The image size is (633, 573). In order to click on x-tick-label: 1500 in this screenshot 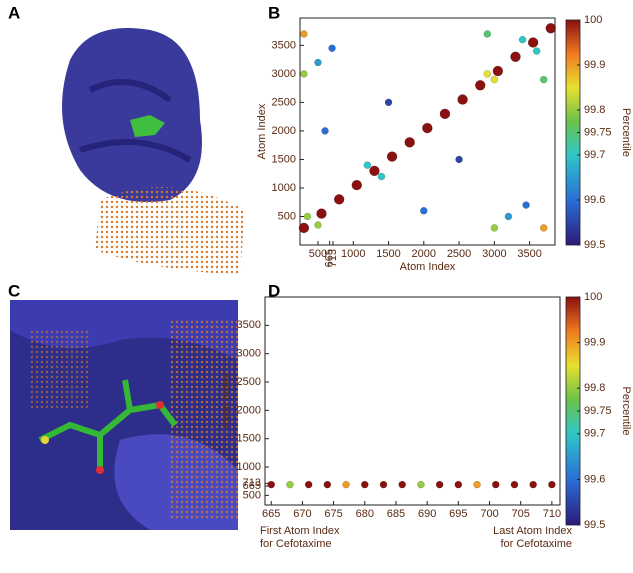, I will do `click(388, 254)`.